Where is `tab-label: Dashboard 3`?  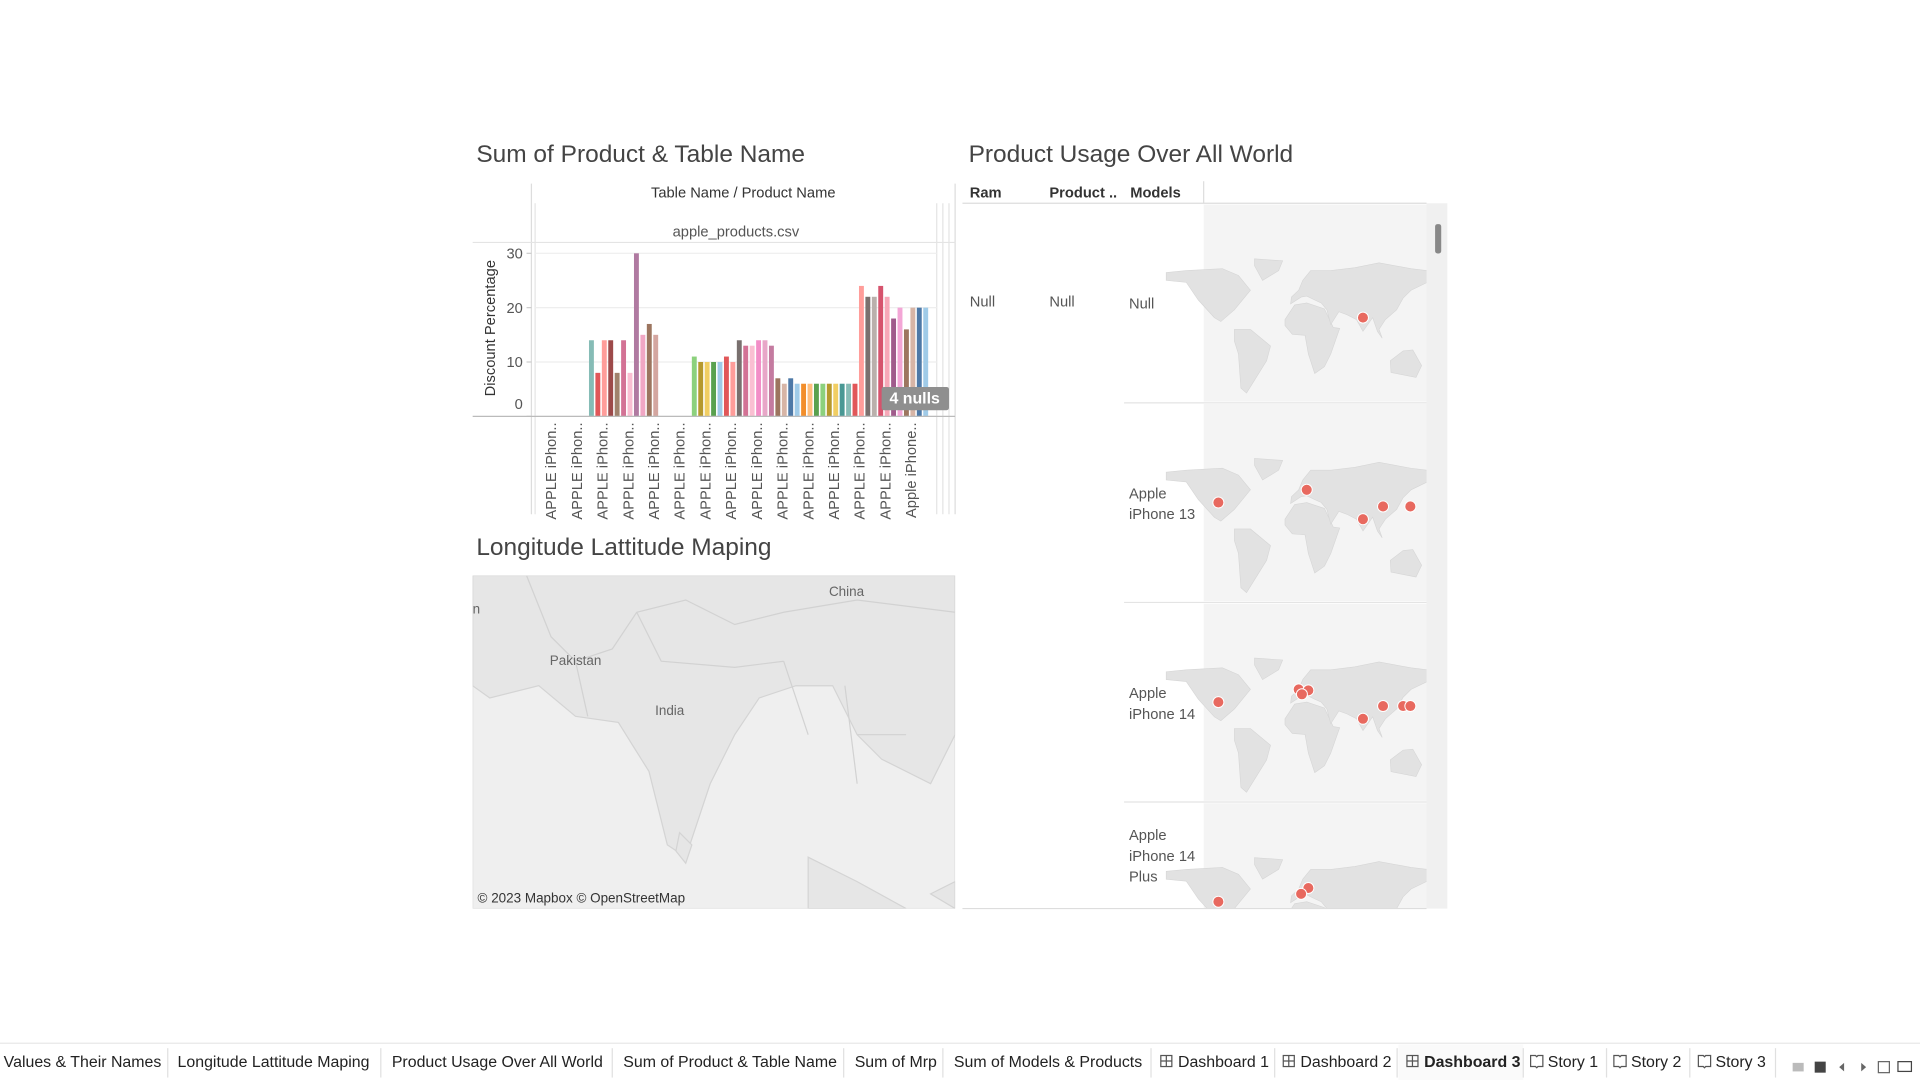 tab-label: Dashboard 3 is located at coordinates (1472, 1062).